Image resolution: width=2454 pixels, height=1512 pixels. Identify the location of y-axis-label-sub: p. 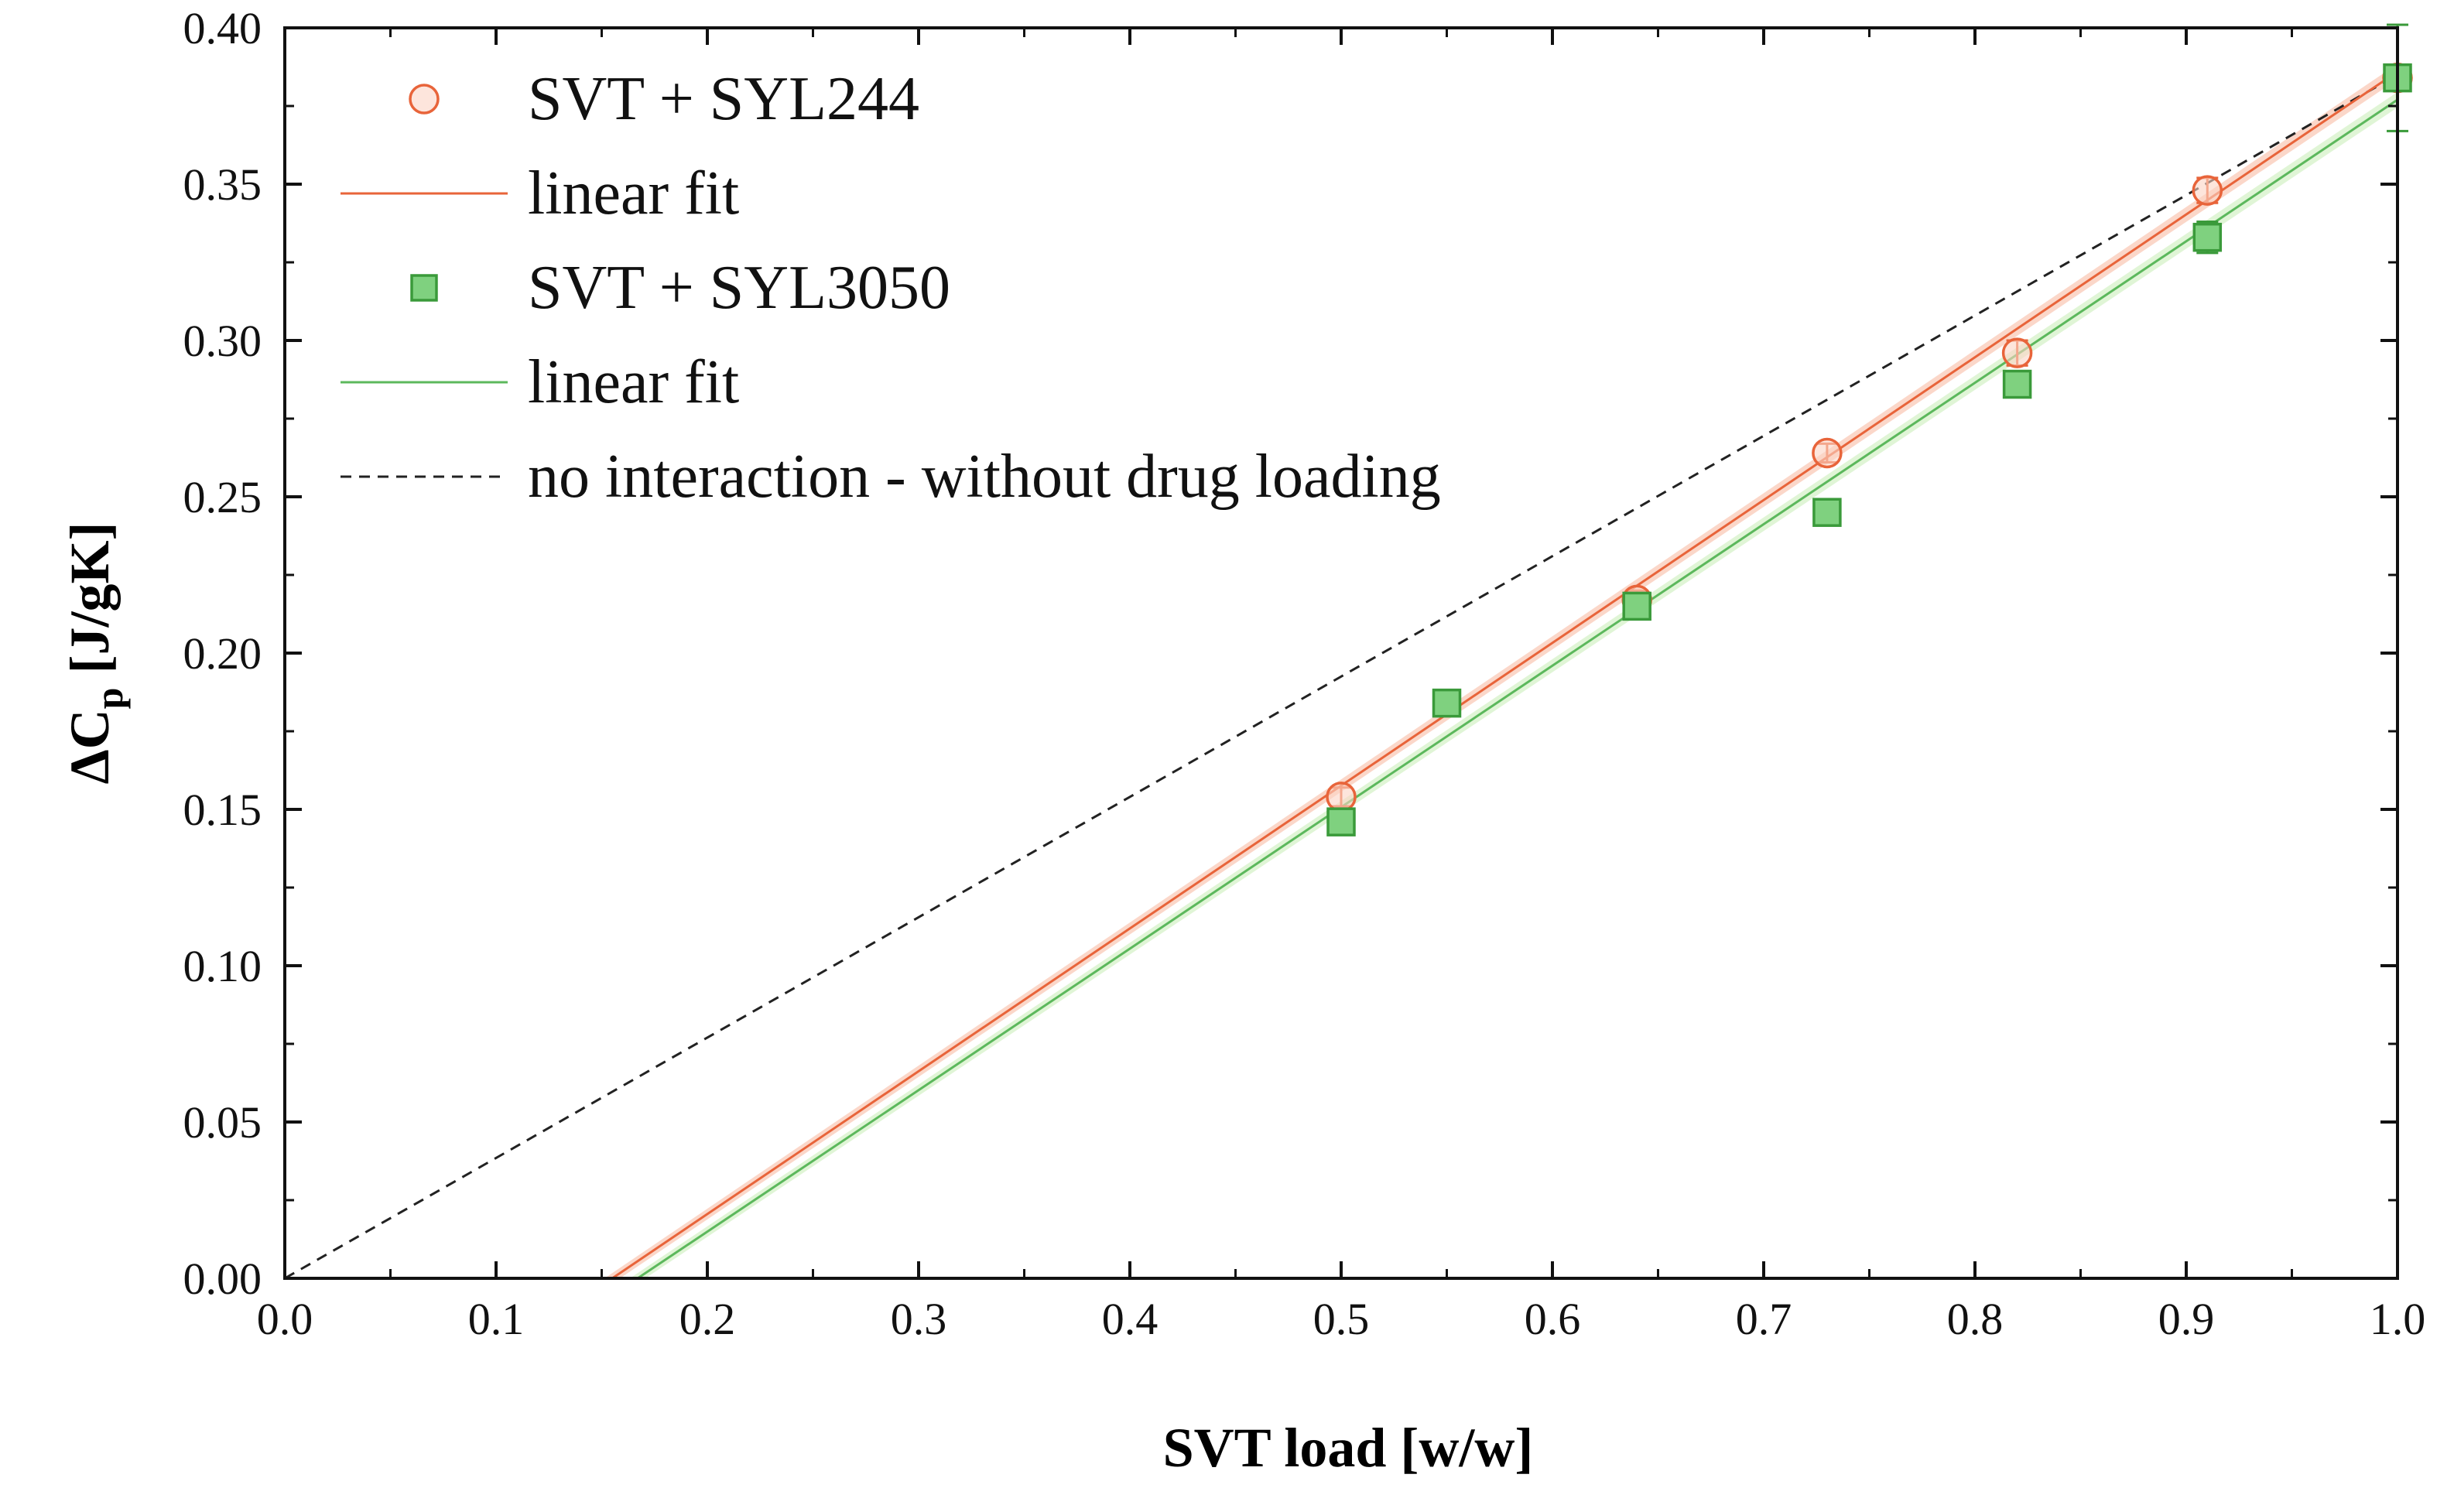
(109, 699).